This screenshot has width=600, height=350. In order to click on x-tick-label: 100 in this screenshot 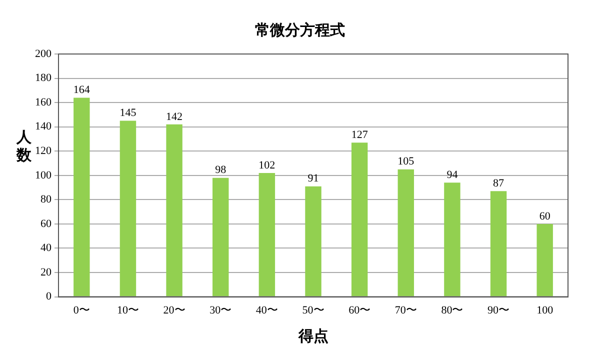, I will do `click(545, 310)`.